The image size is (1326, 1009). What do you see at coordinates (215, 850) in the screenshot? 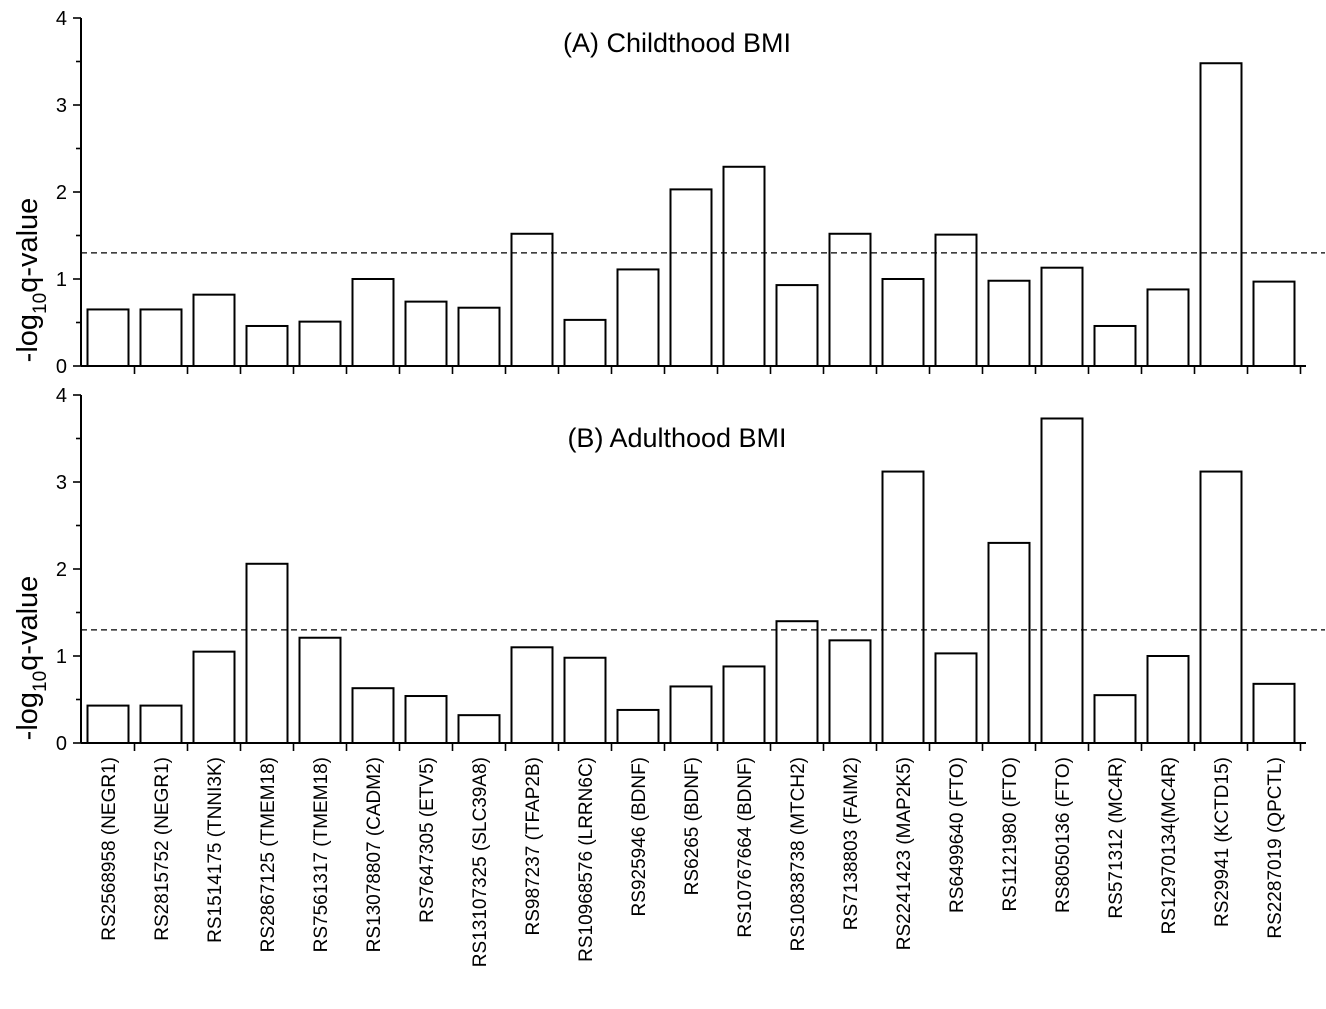
I see `x-category-label: RS1514175 (TNNI3K)` at bounding box center [215, 850].